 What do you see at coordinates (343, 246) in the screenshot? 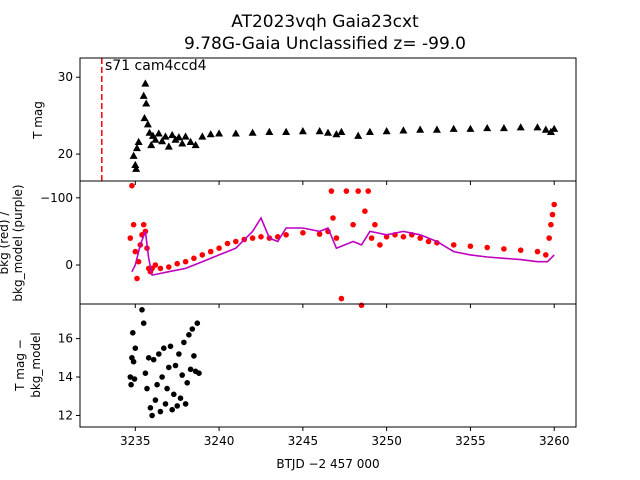
I see `bkg-model-polyline` at bounding box center [343, 246].